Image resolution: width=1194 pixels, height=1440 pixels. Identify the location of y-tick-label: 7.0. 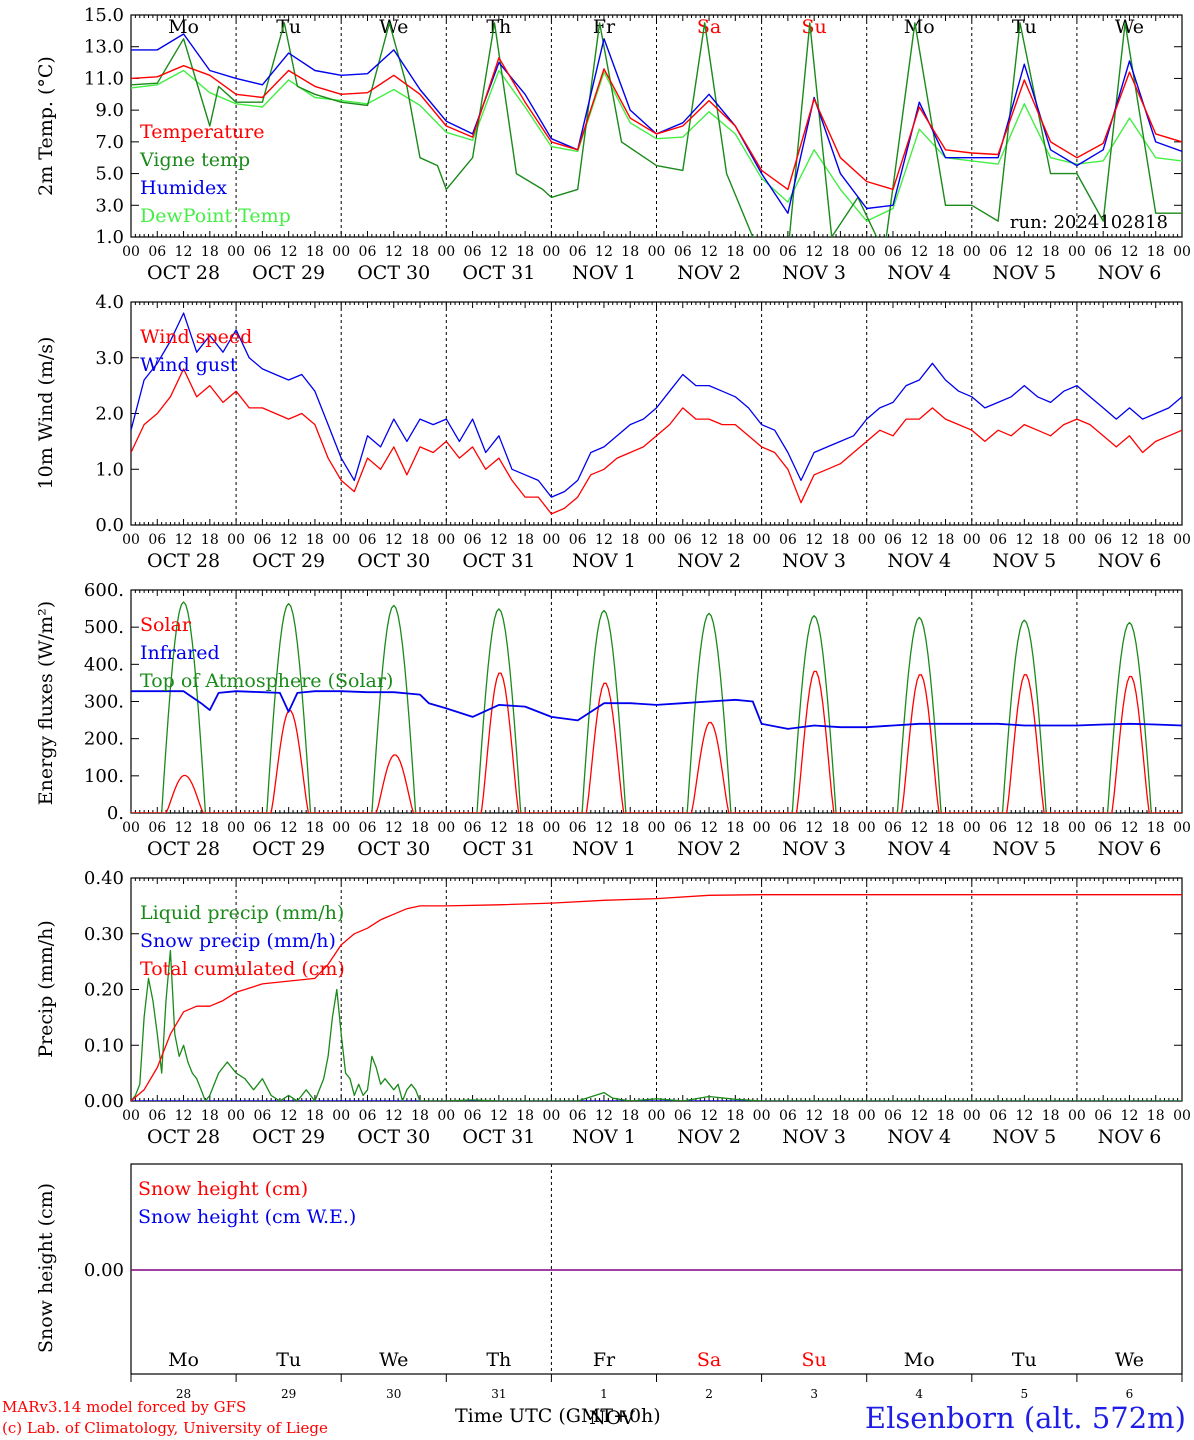
(109, 142).